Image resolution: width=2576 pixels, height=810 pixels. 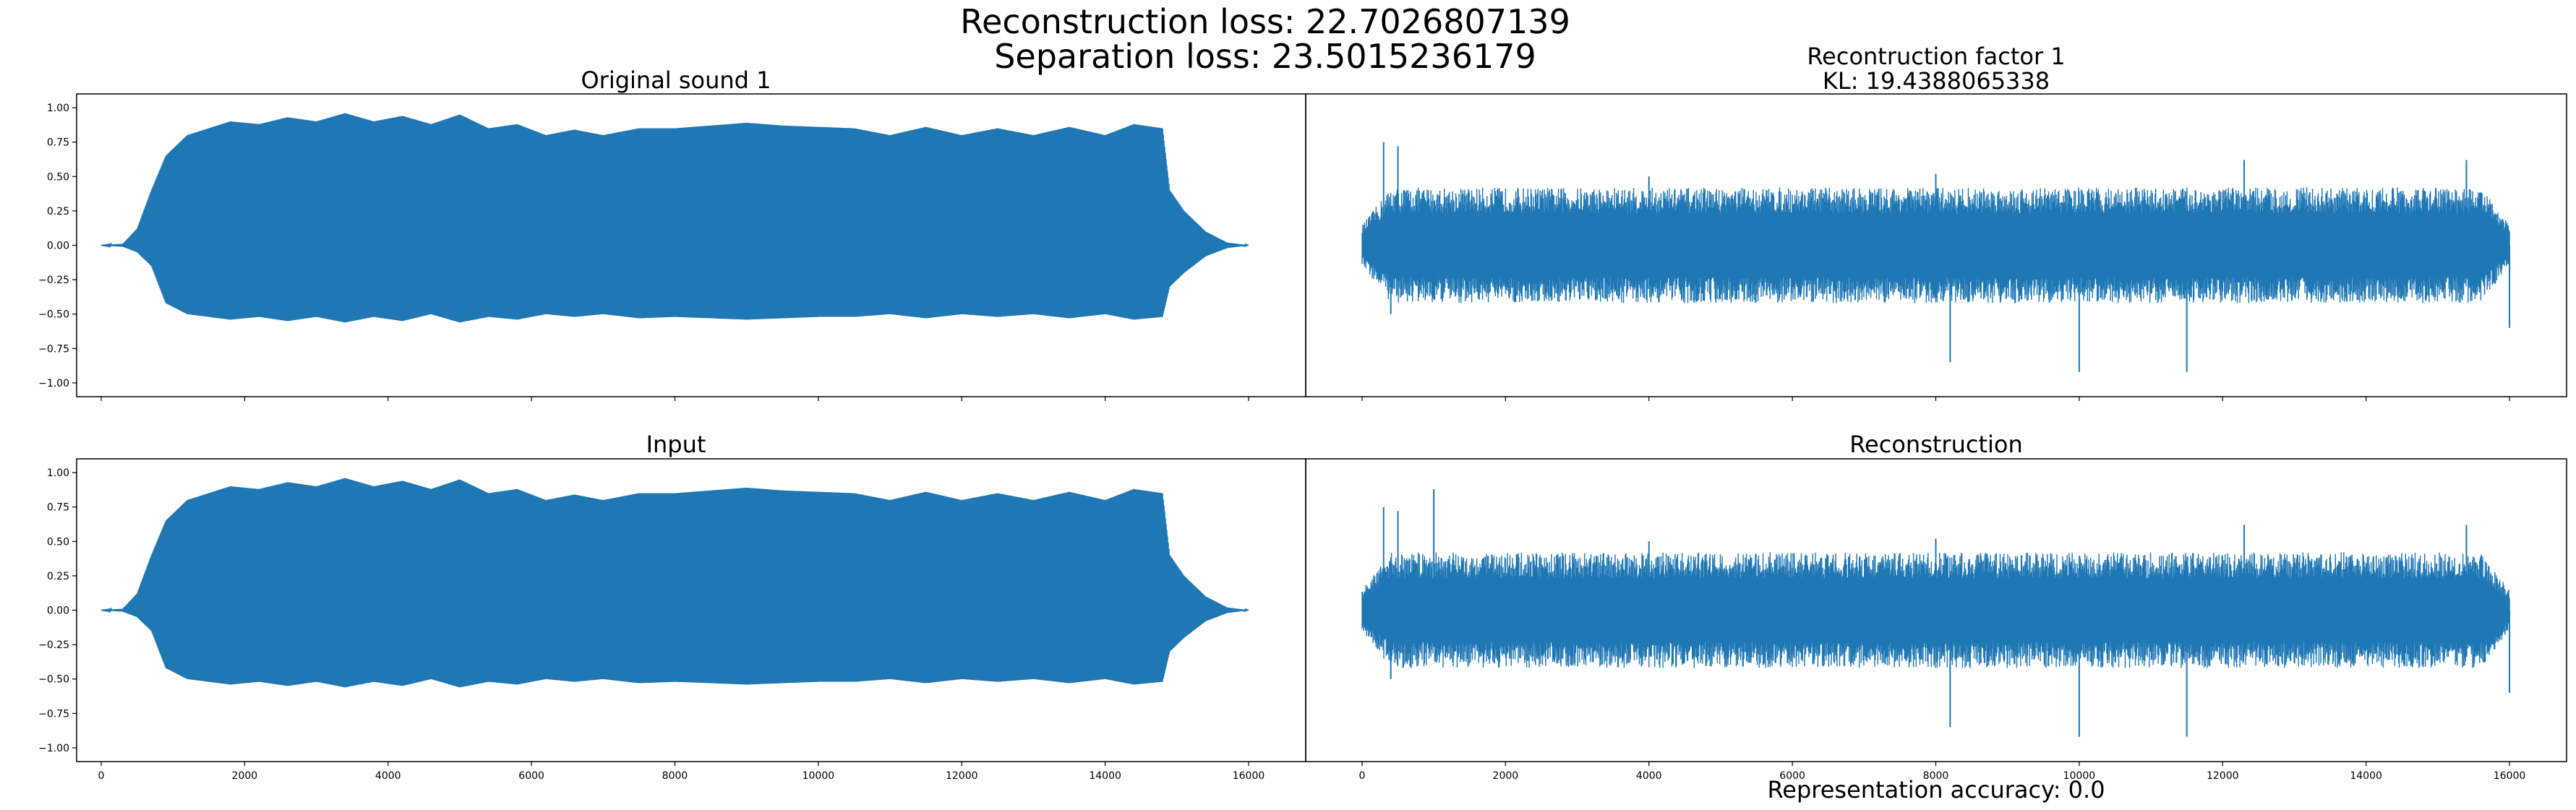 I want to click on panel-title-original-sound: Original sound 1, so click(x=676, y=80).